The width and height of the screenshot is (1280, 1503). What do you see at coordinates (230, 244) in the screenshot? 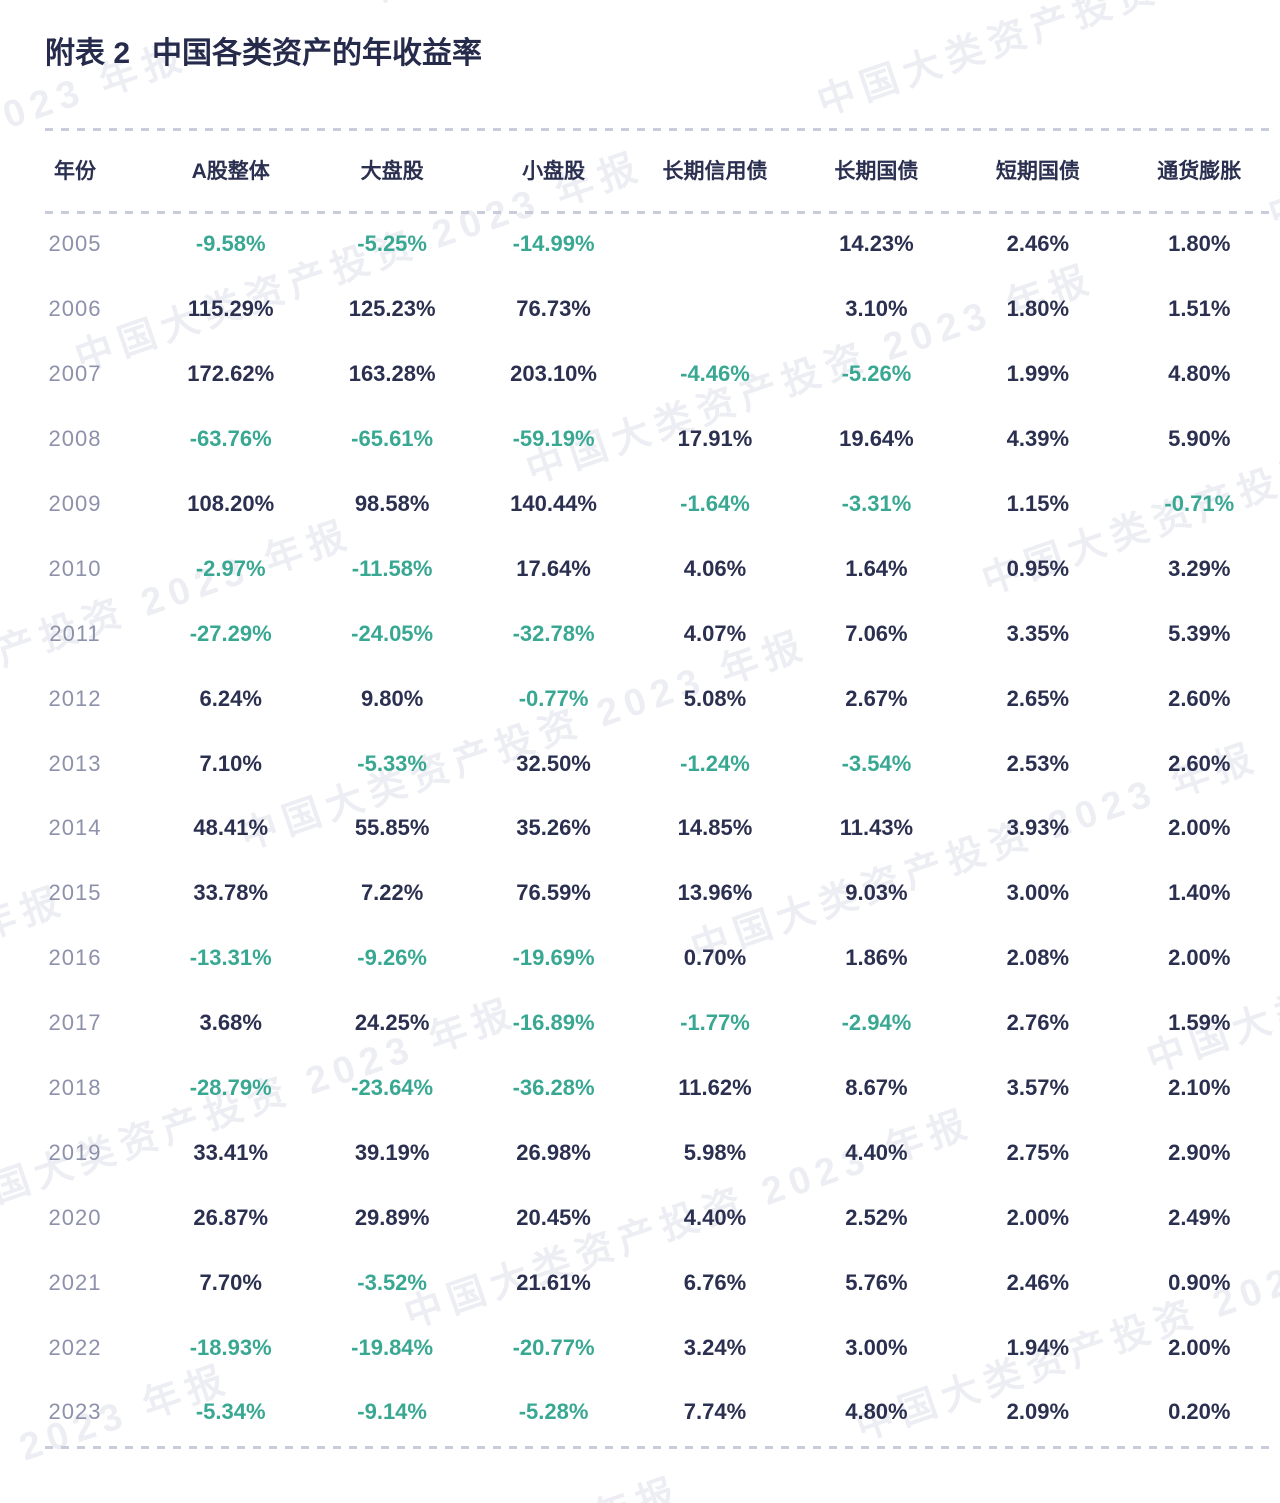
I see `value-cell: -9.58%` at bounding box center [230, 244].